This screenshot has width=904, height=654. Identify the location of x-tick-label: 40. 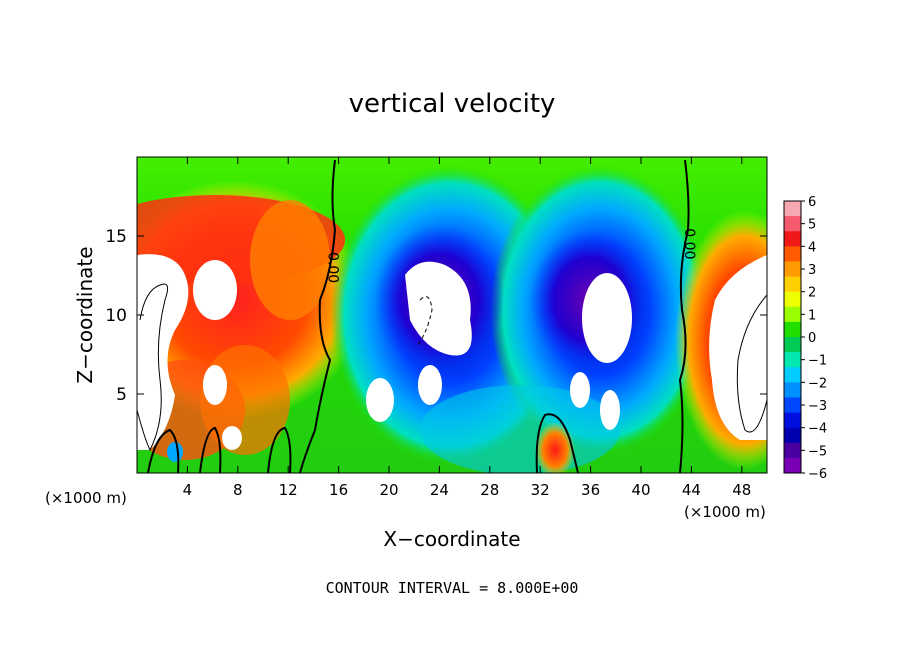
(640, 490).